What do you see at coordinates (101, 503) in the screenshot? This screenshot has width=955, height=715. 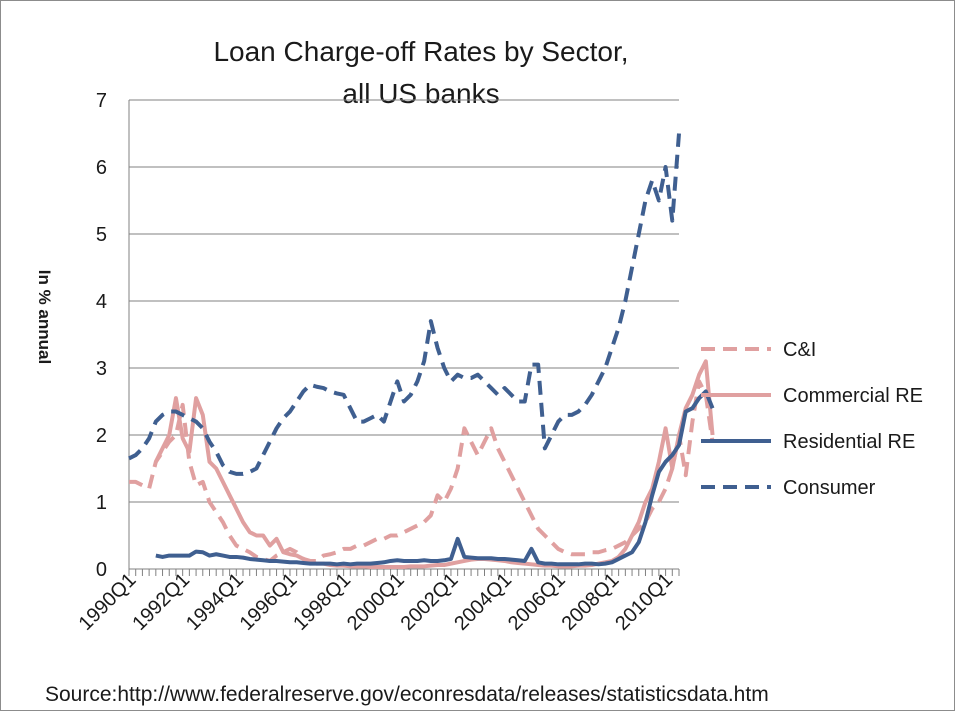 I see `y-tick-label: 1` at bounding box center [101, 503].